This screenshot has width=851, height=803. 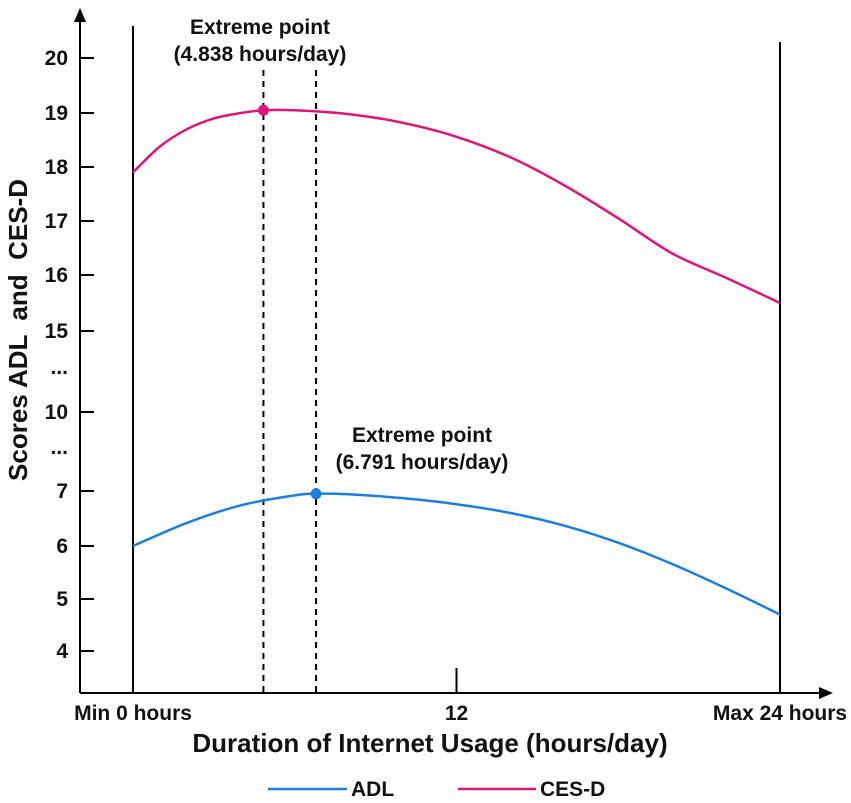 I want to click on extreme-label-title-adl: Extreme point, so click(x=422, y=435).